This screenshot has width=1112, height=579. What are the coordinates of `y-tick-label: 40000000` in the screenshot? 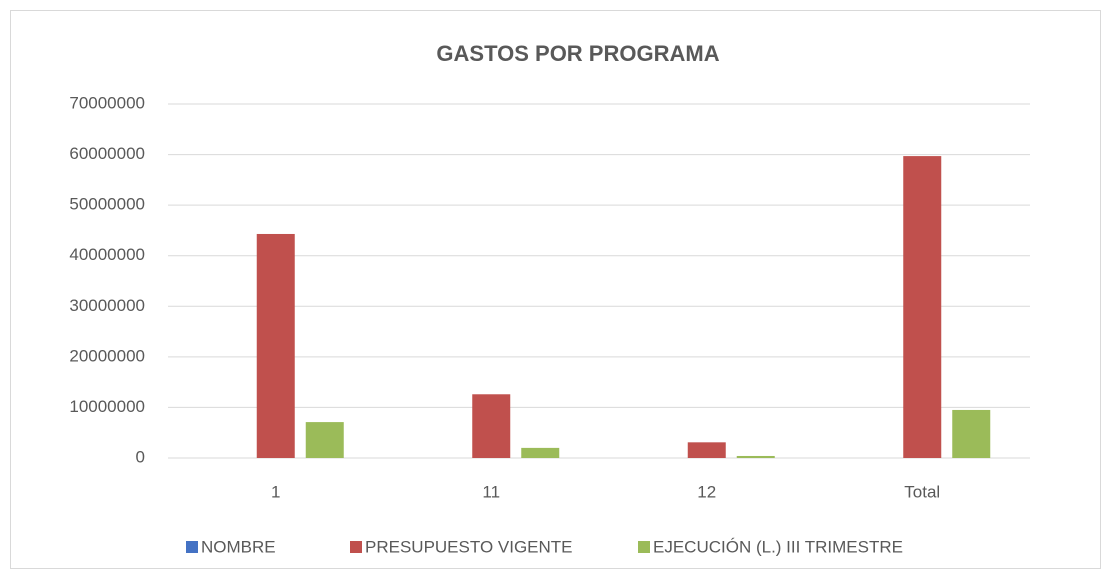 It's located at (107, 254).